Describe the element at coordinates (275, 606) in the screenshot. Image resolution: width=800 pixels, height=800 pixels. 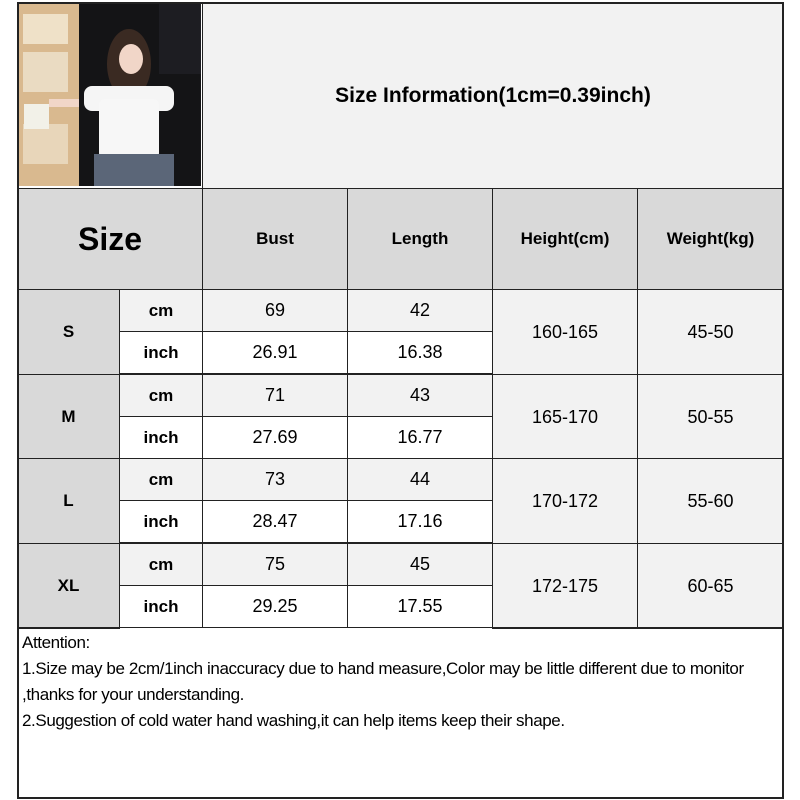
I see `bust-inch: 29.25` at that location.